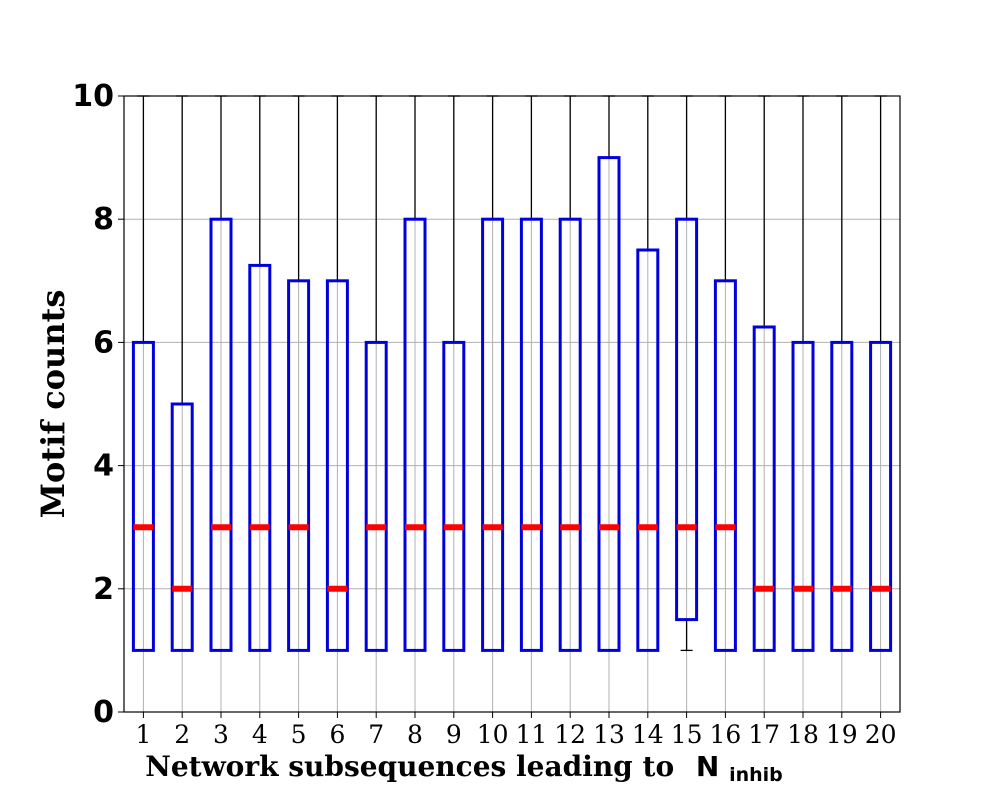 The width and height of the screenshot is (1000, 800). I want to click on x-axis-label-main: Network subsequences leading to, so click(409, 766).